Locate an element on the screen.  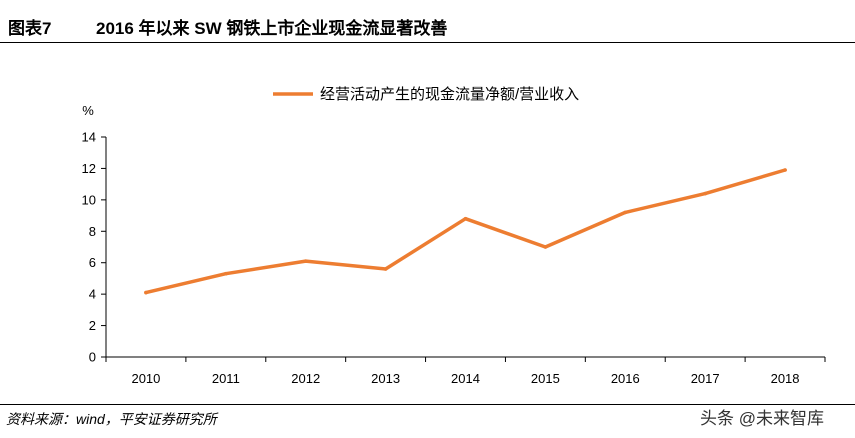
footer-rule is located at coordinates (427, 404).